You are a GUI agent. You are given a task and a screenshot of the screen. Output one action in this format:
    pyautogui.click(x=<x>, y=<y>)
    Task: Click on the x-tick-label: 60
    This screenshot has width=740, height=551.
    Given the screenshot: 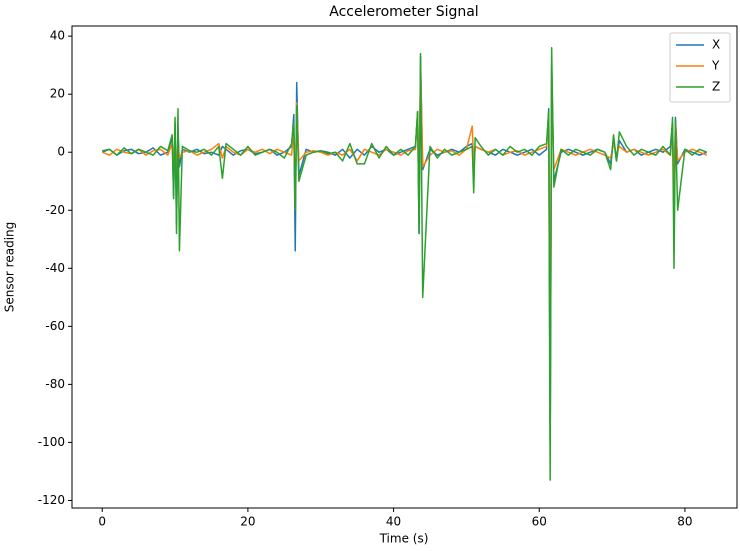 What is the action you would take?
    pyautogui.click(x=539, y=522)
    